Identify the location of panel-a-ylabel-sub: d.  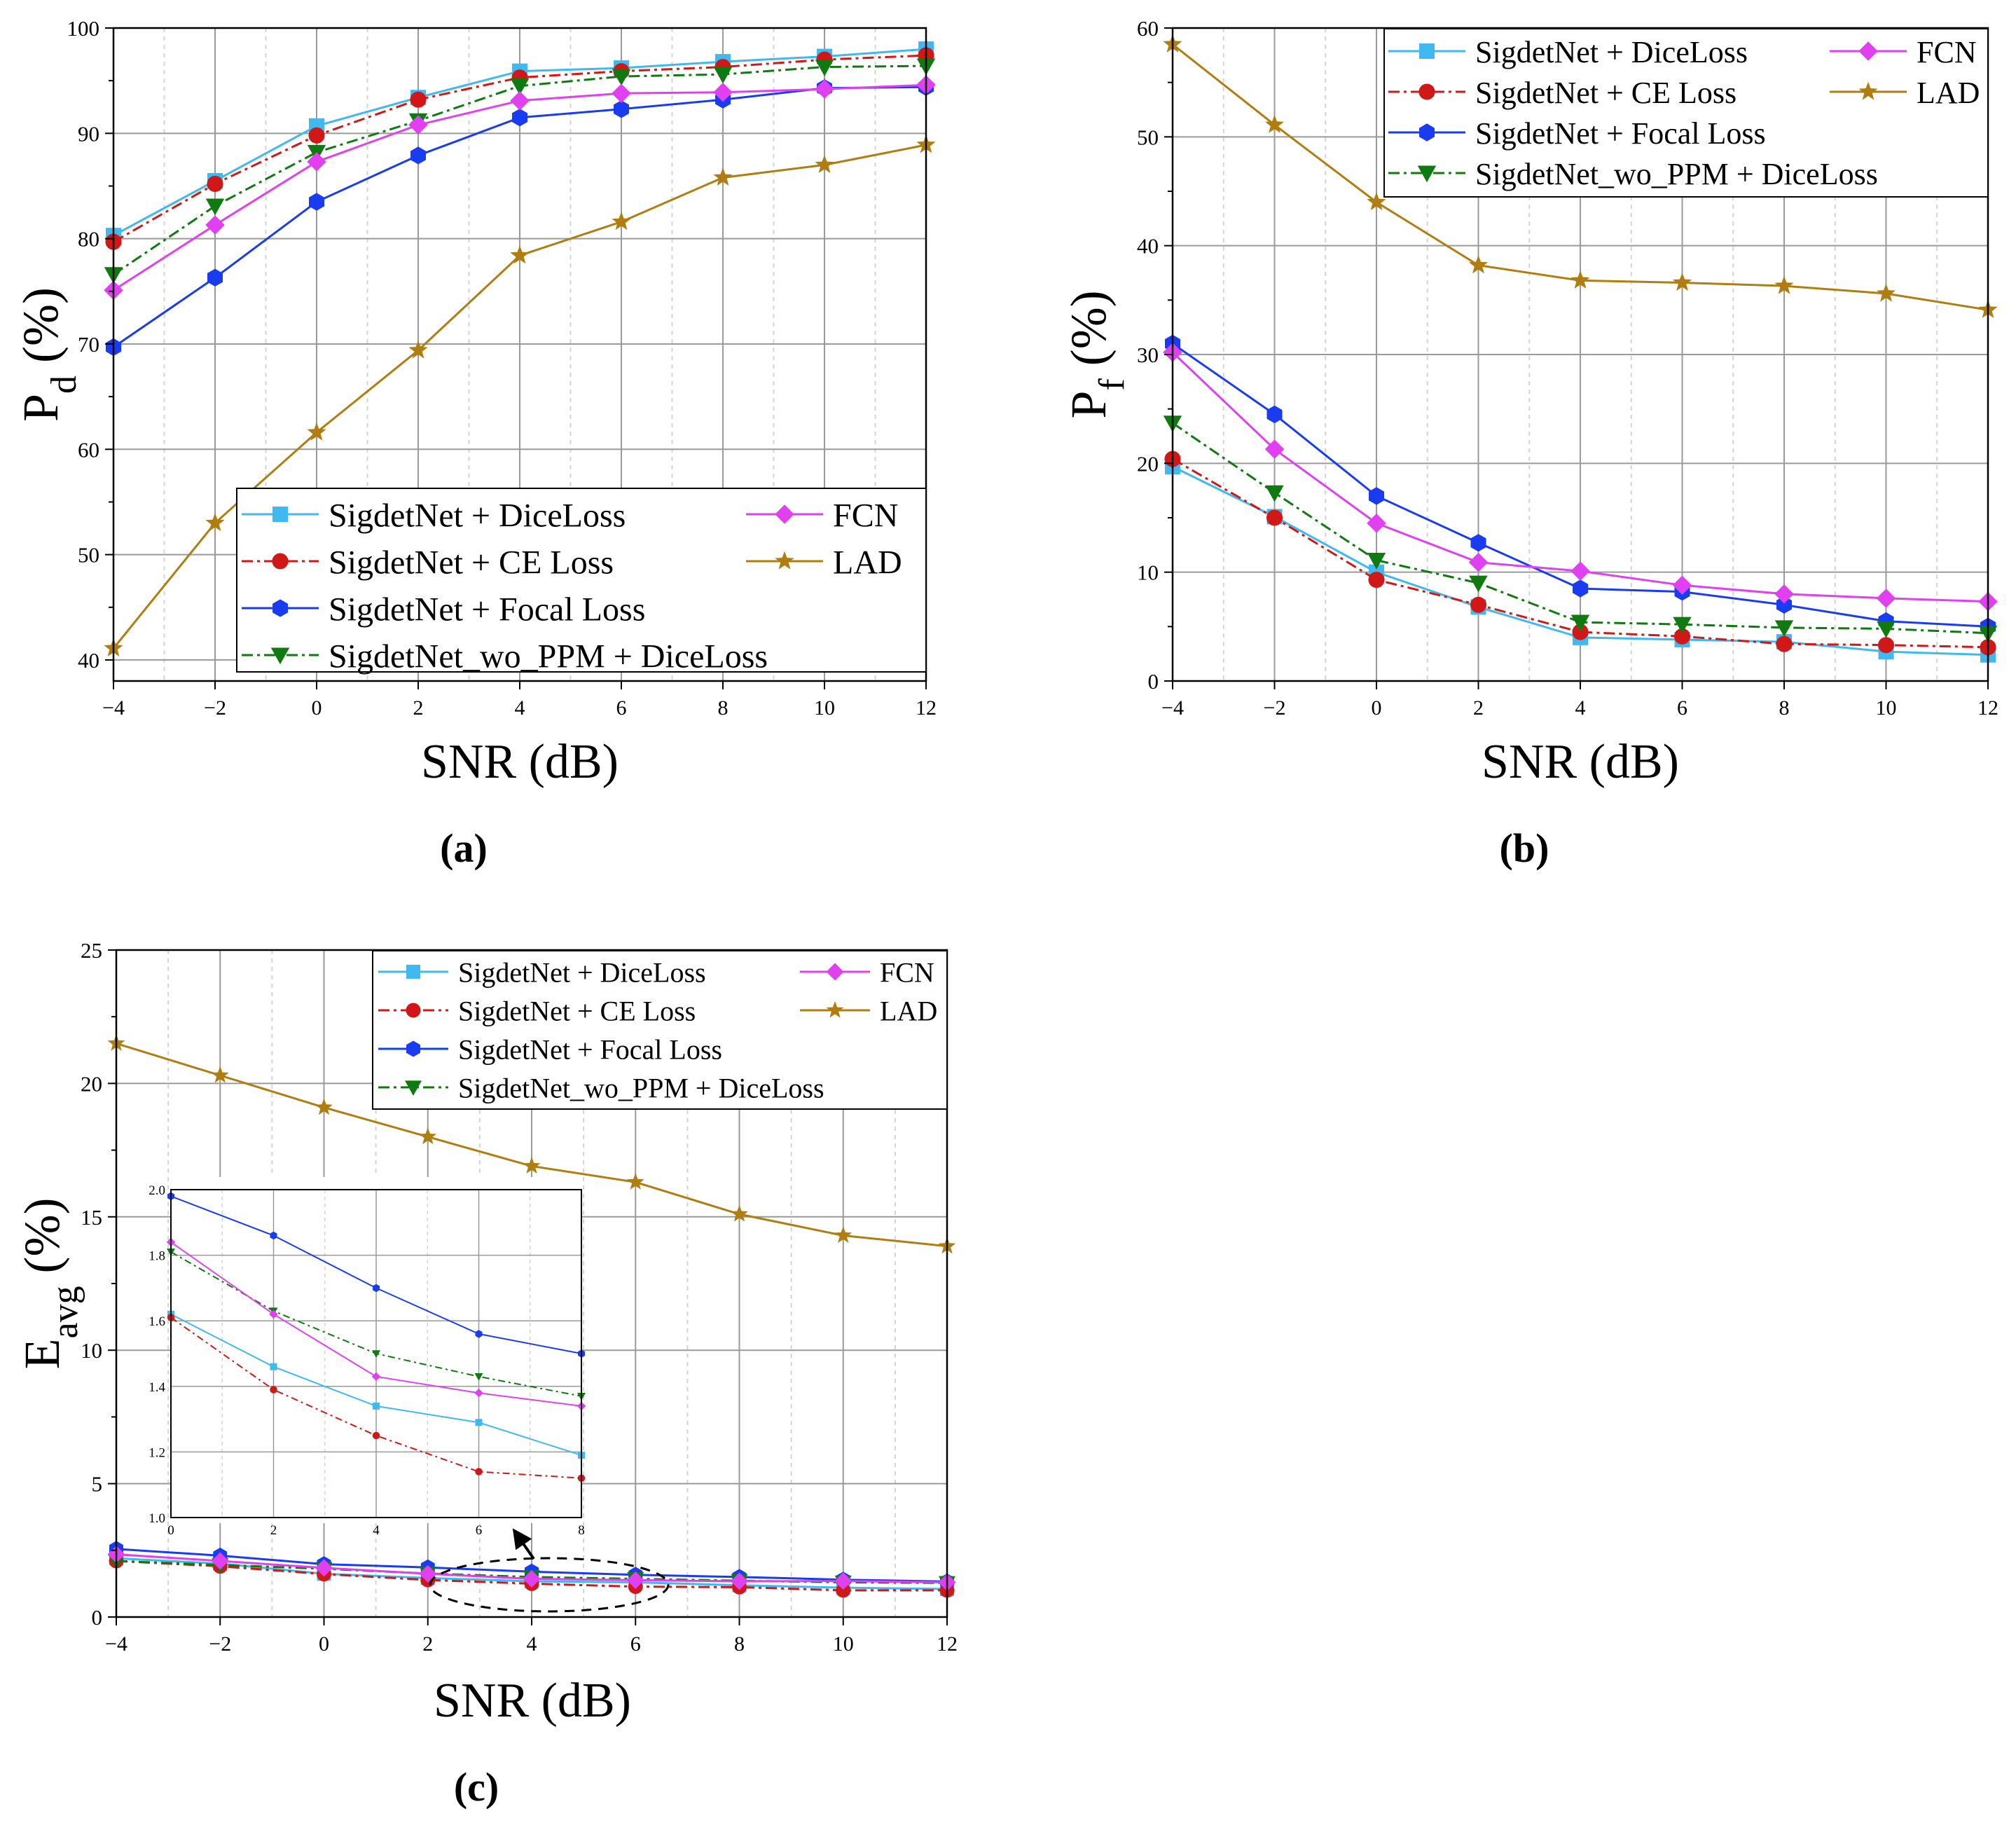
(64, 385).